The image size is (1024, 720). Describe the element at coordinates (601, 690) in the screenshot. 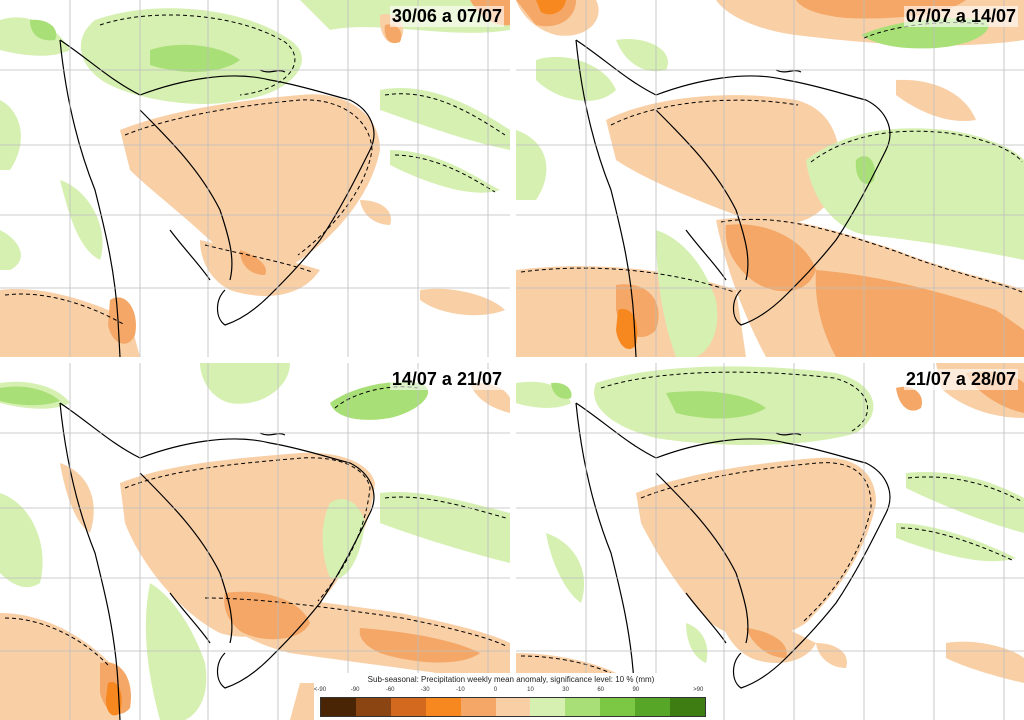

I see `legend-tick: 60` at that location.